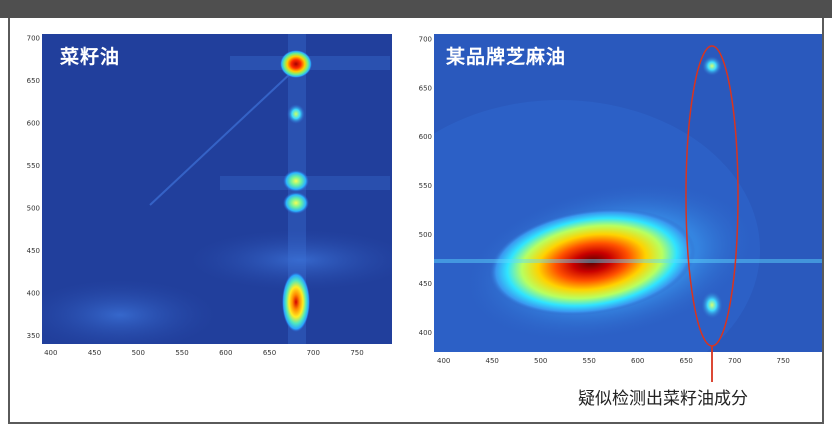  I want to click on top-bar, so click(416, 9).